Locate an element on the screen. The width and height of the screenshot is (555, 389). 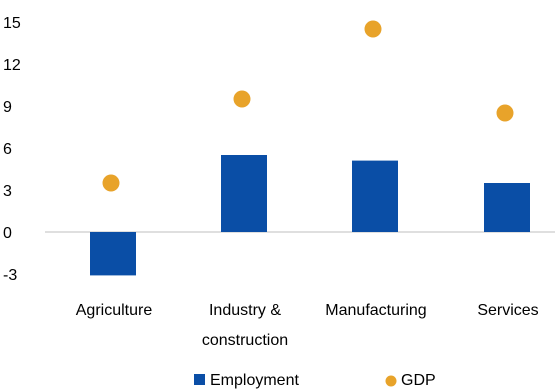
legend: Employment GDP is located at coordinates (315, 380).